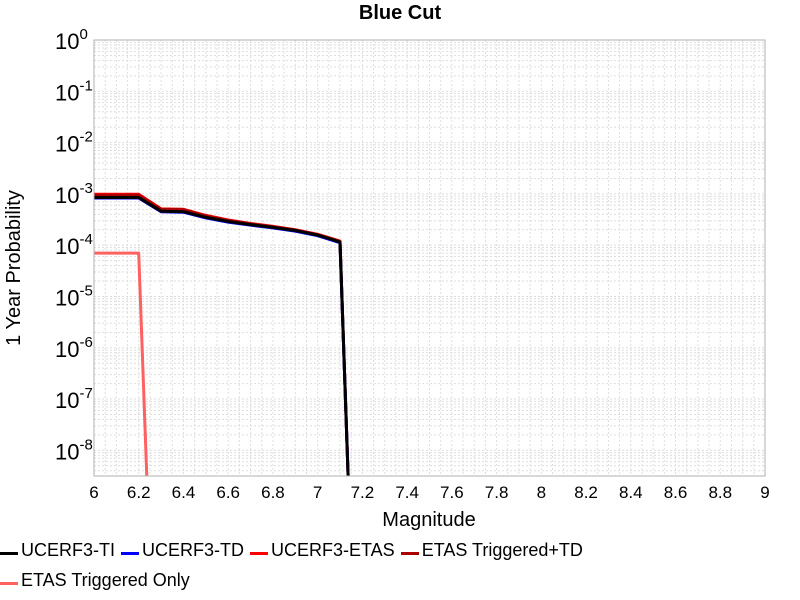  Describe the element at coordinates (74, 348) in the screenshot. I see `y-tick-label: 10⁻⁶` at that location.